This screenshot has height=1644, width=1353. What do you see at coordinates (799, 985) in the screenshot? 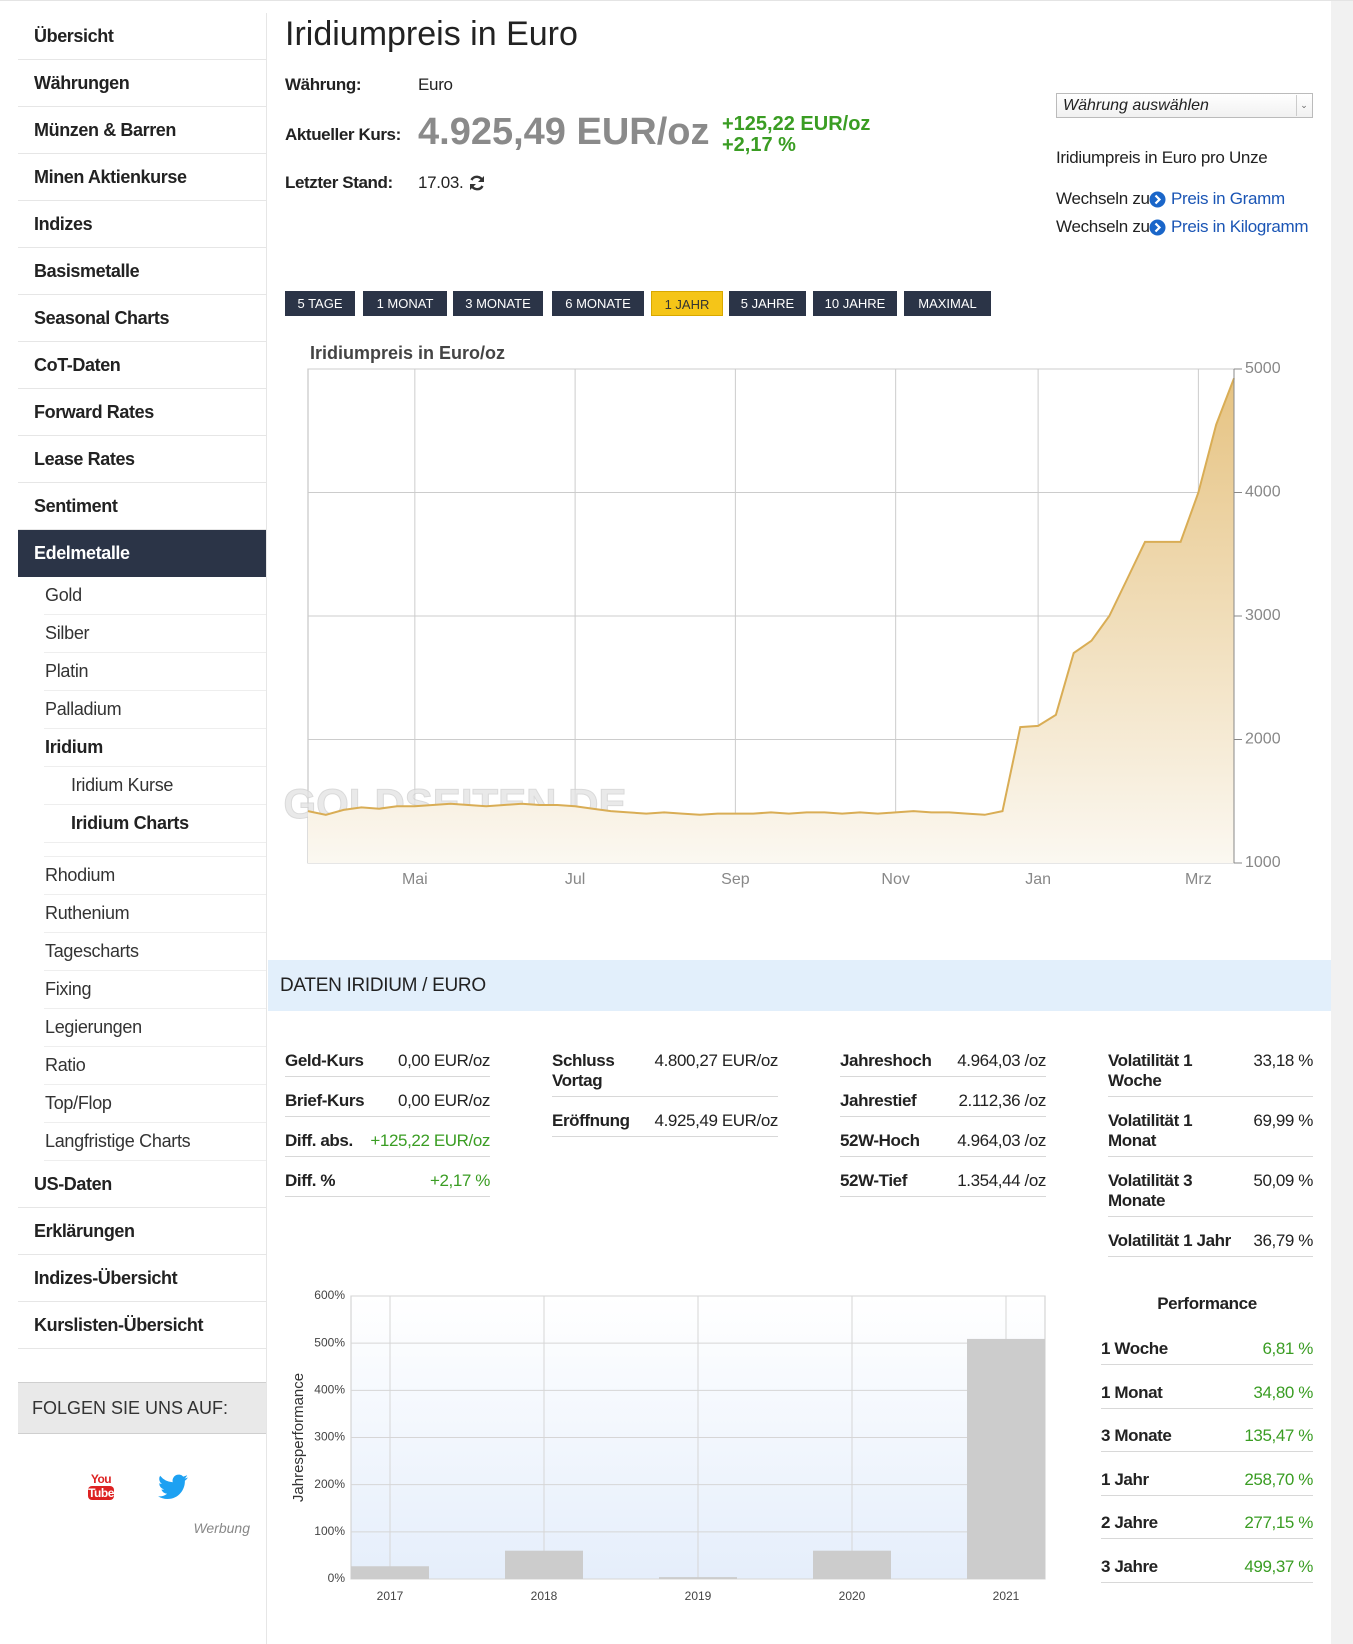
I see `data-header: DATEN IRIDIUM / EURO` at bounding box center [799, 985].